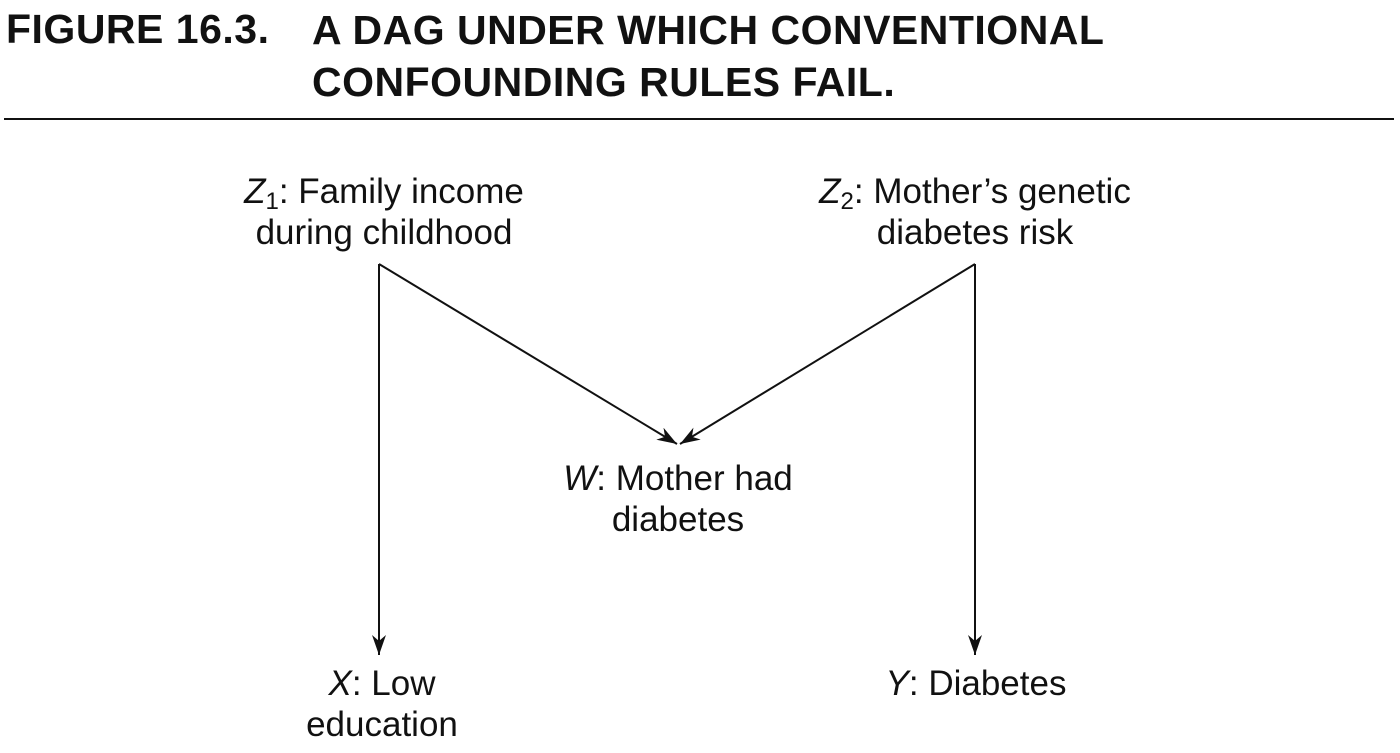  Describe the element at coordinates (678, 499) in the screenshot. I see `node-w: W: Mother had diabetes` at that location.